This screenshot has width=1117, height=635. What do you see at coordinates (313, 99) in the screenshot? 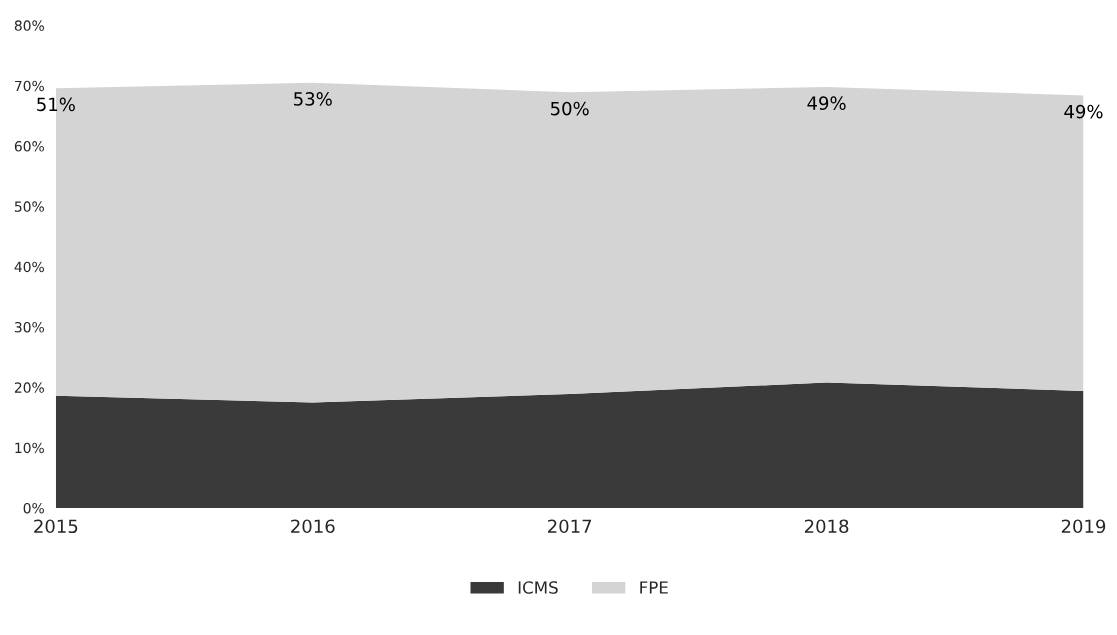
I see `data-label: 53%` at bounding box center [313, 99].